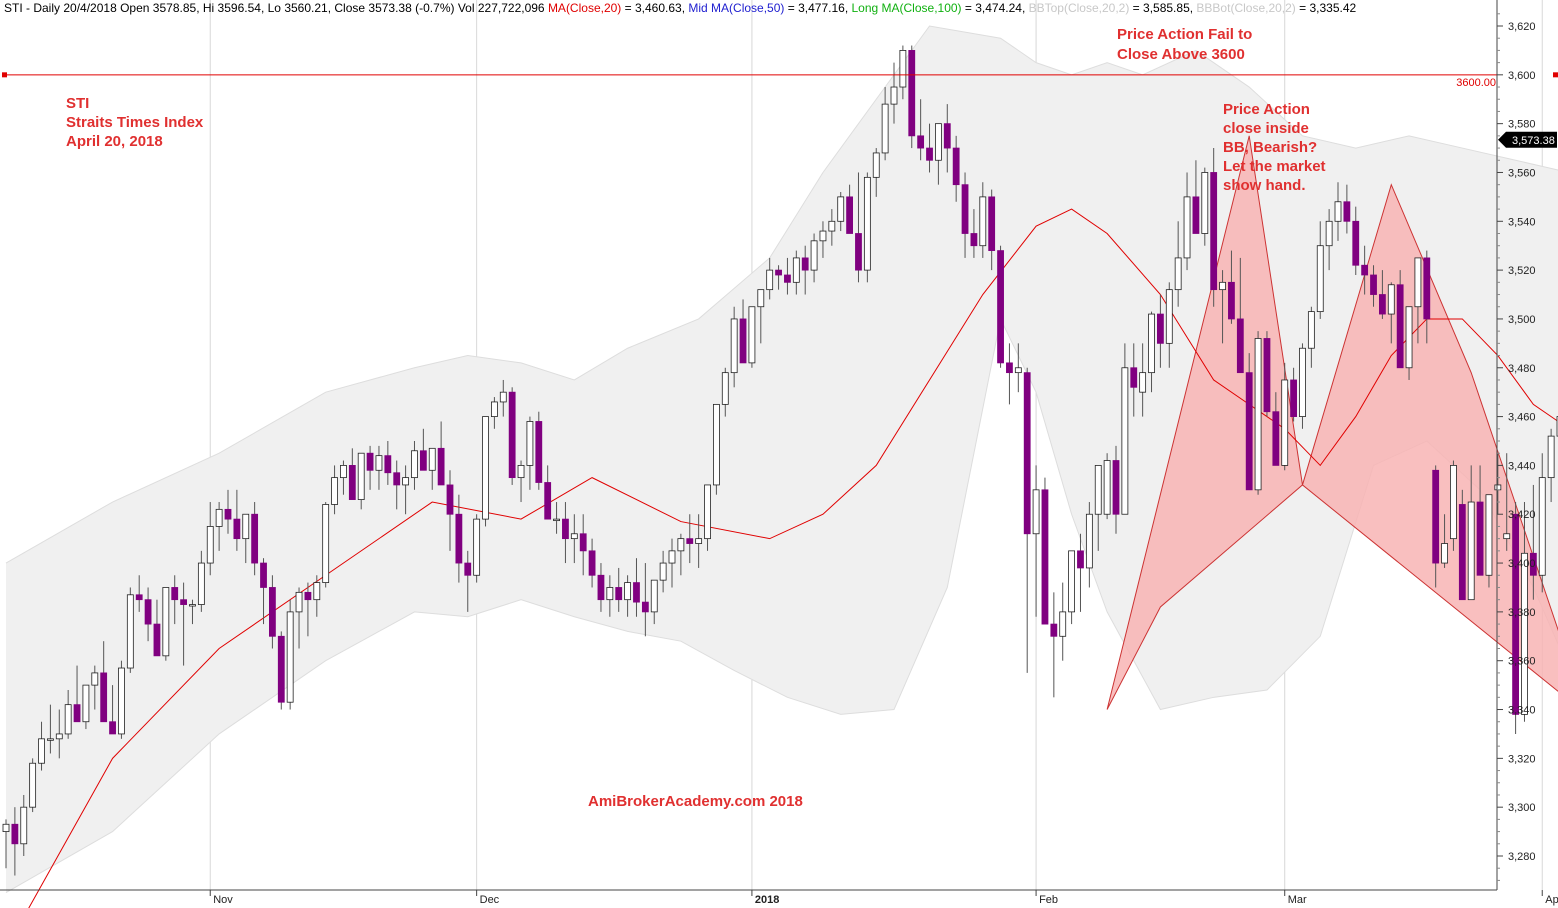 The height and width of the screenshot is (908, 1558). I want to click on y-tick-label: 3,280, so click(1522, 857).